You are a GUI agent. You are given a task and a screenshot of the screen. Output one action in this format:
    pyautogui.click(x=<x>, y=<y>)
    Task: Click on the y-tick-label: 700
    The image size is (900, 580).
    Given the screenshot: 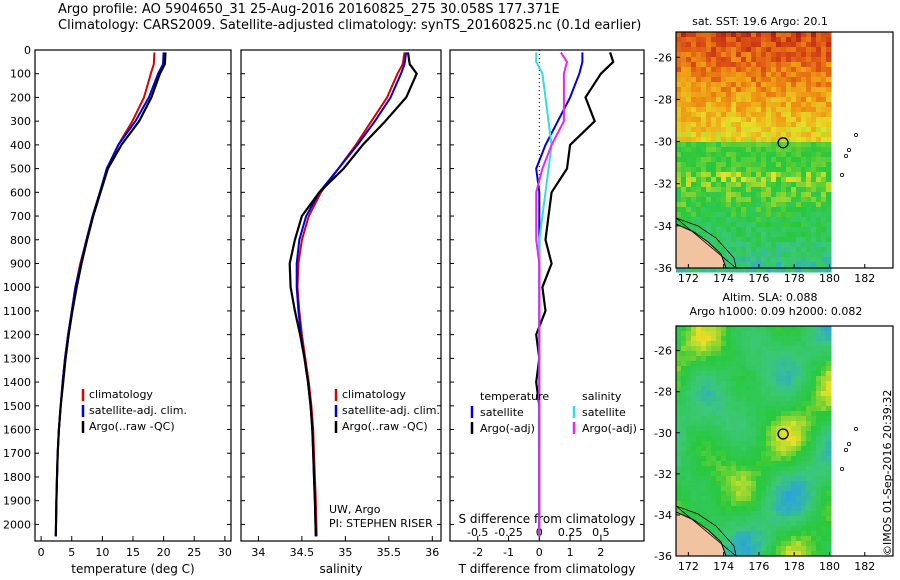 What is the action you would take?
    pyautogui.click(x=20, y=216)
    